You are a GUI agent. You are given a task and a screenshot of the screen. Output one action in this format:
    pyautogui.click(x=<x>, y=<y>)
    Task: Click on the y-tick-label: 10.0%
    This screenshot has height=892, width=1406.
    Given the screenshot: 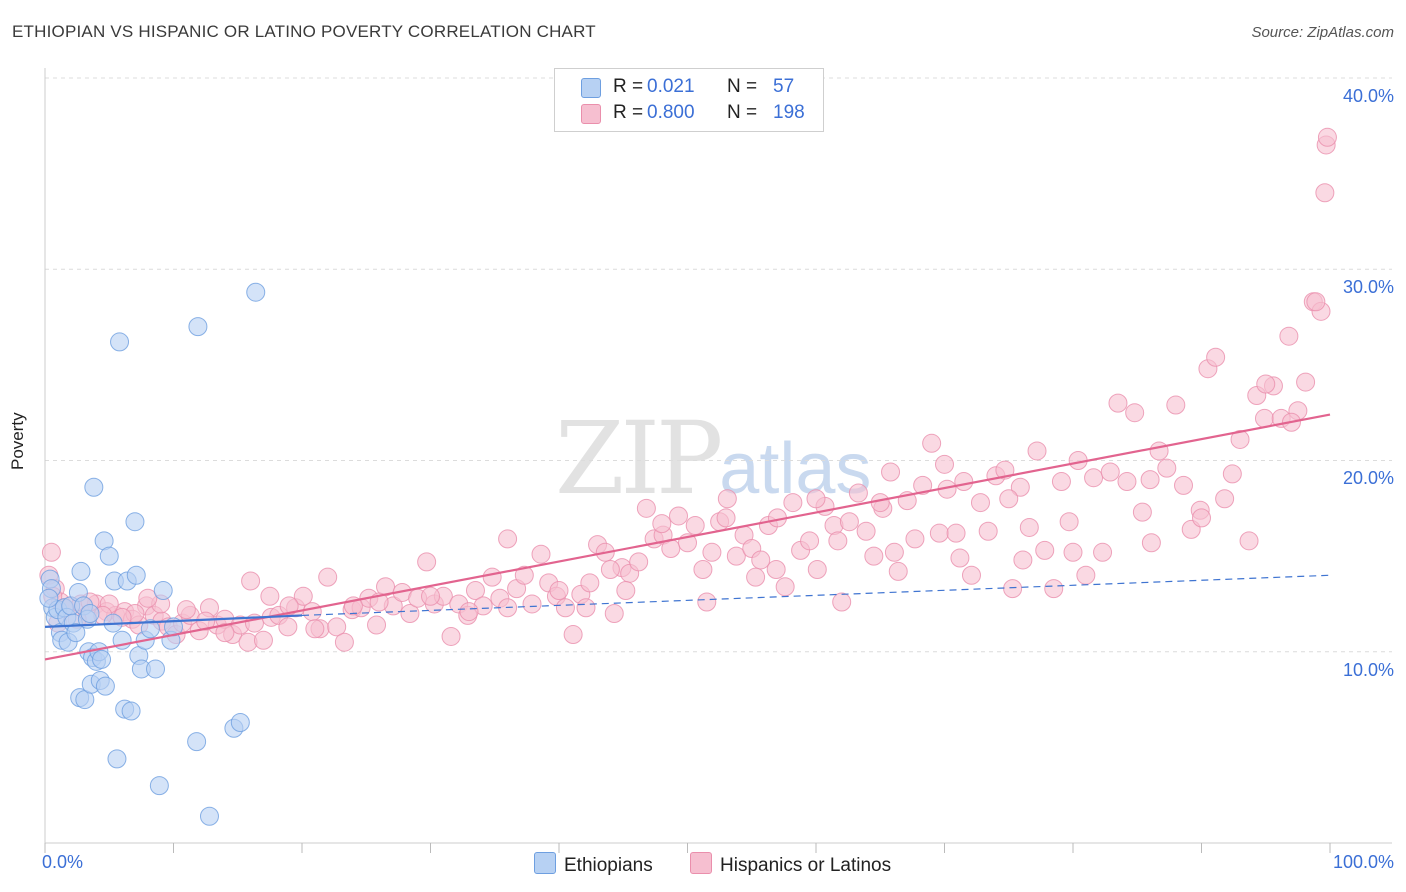 What is the action you would take?
    pyautogui.click(x=1368, y=670)
    